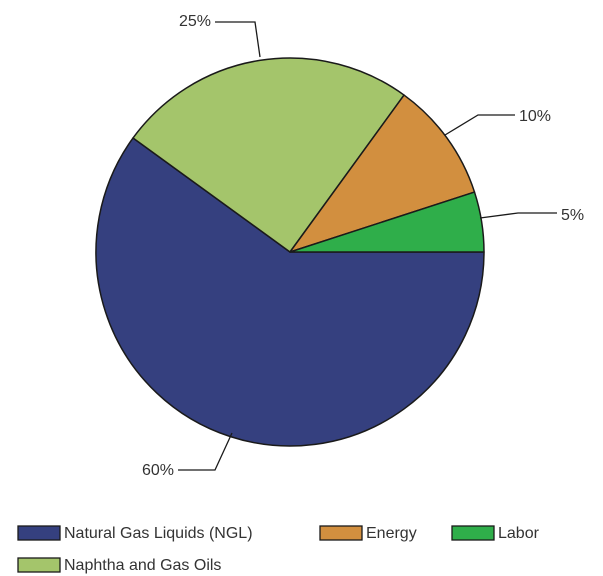  What do you see at coordinates (519, 533) in the screenshot?
I see `legend-label: Labor` at bounding box center [519, 533].